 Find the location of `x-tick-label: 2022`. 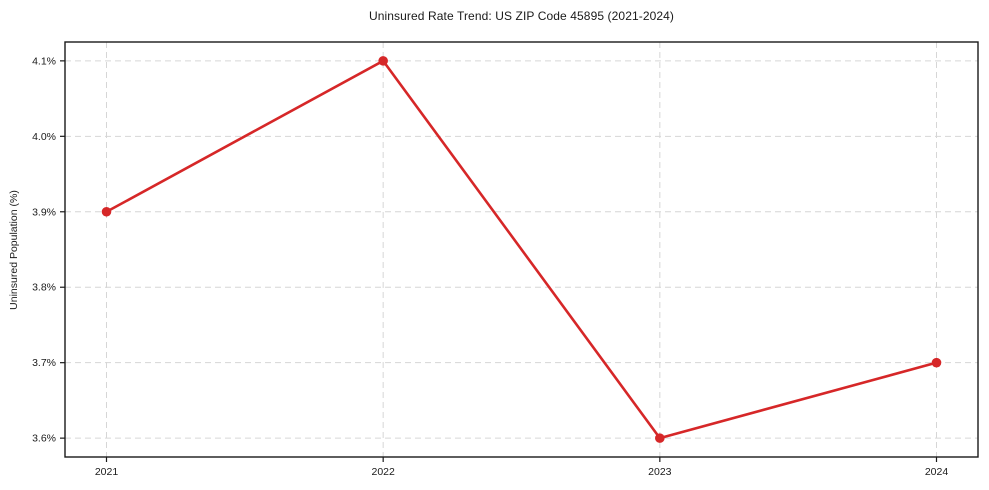

x-tick-label: 2022 is located at coordinates (383, 472).